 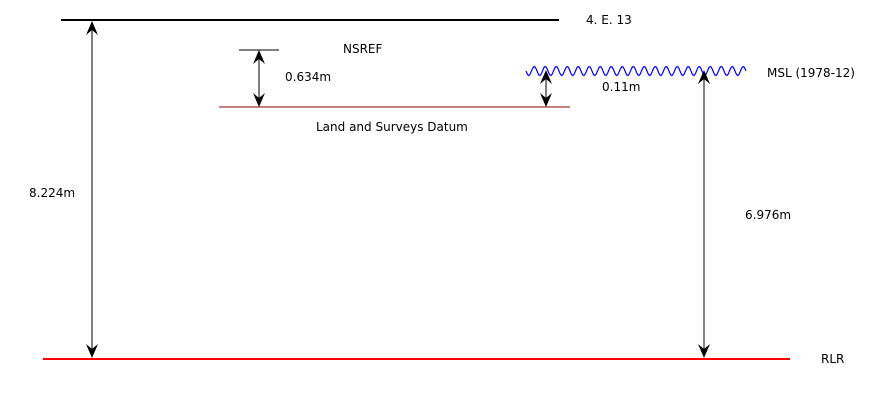 What do you see at coordinates (621, 87) in the screenshot?
I see `msl-offset-label: 0.11m` at bounding box center [621, 87].